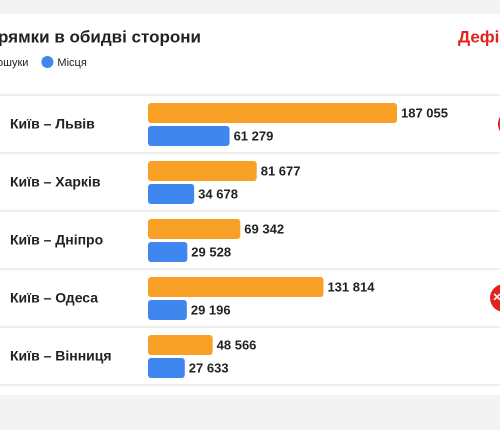  Describe the element at coordinates (47, 62) in the screenshot. I see `legend-swatch` at that location.